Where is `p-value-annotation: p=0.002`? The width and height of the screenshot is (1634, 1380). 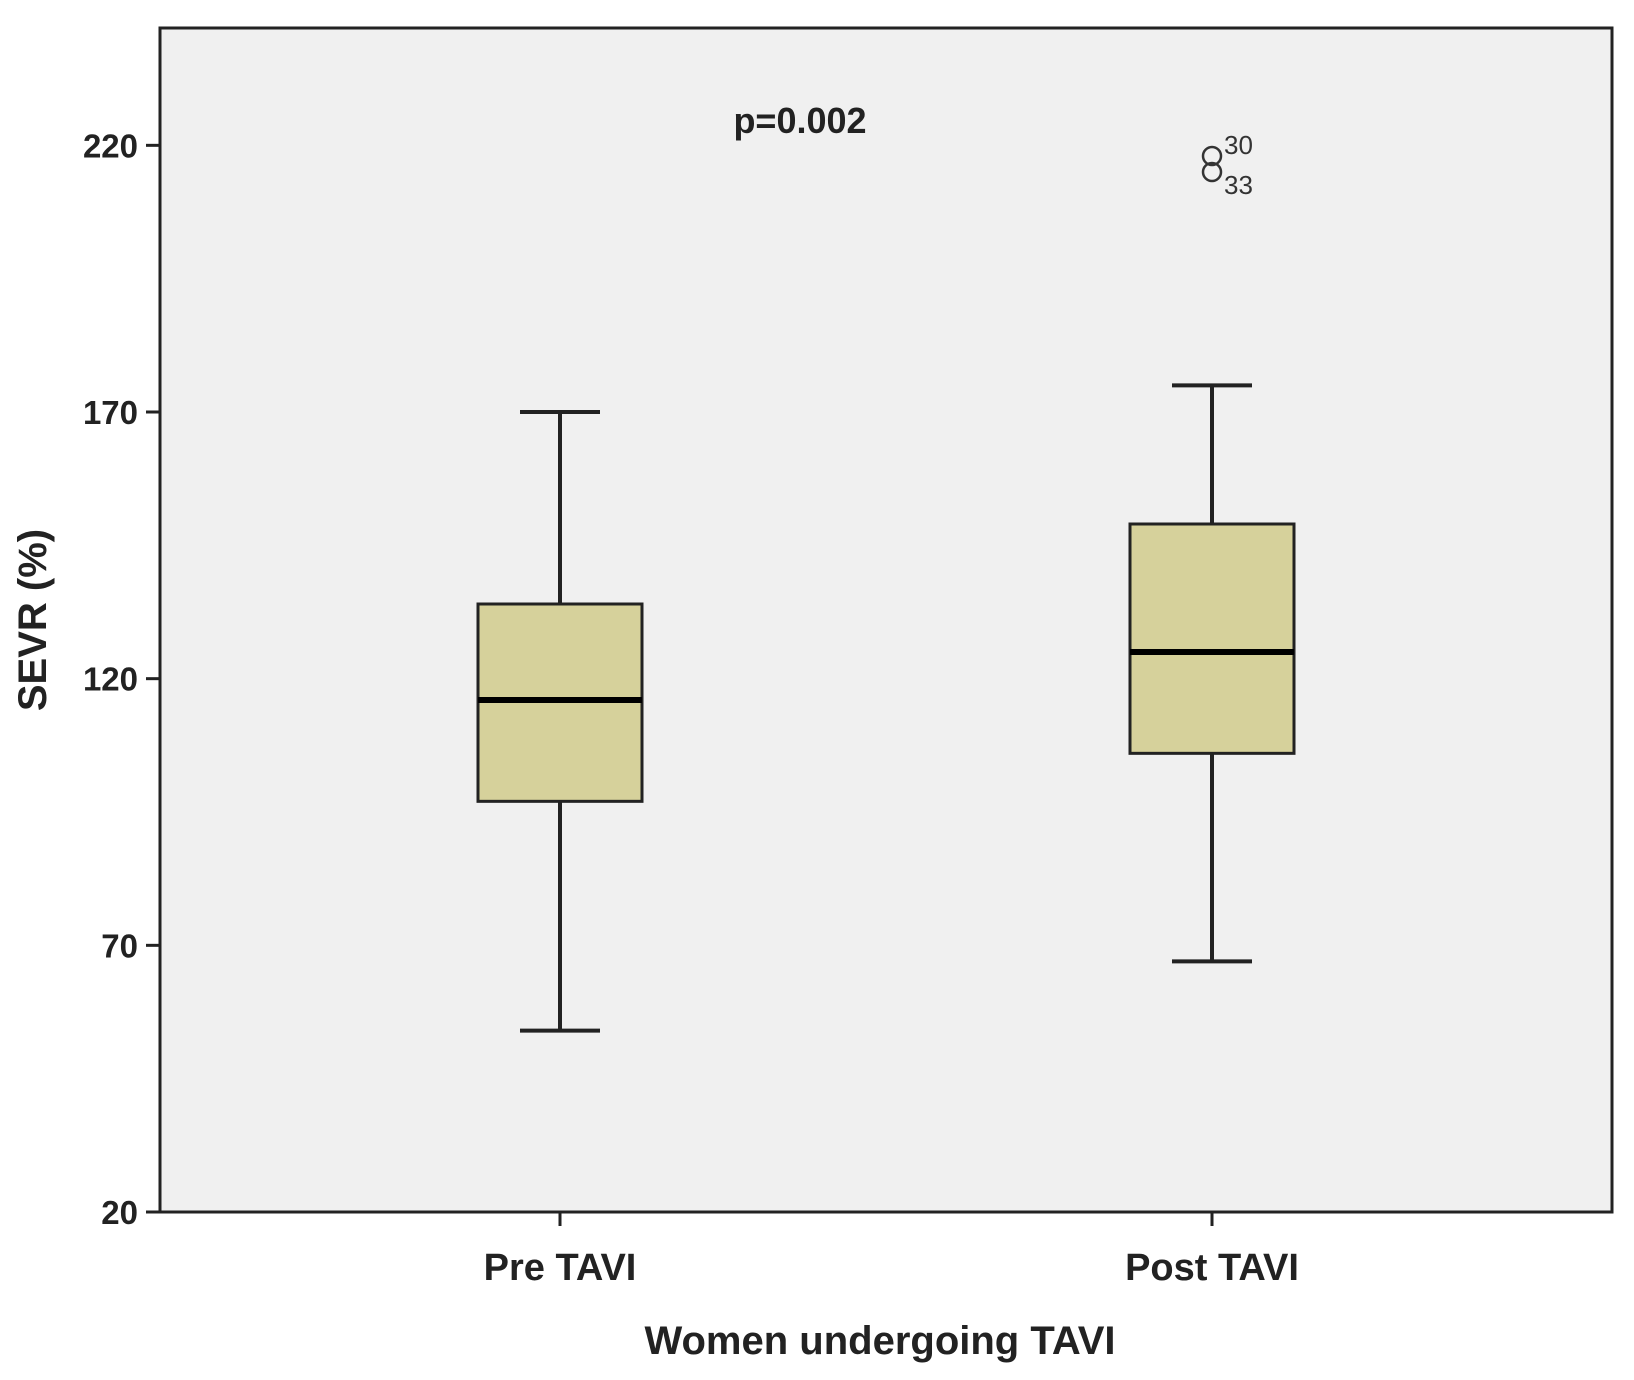 p-value-annotation: p=0.002 is located at coordinates (799, 120).